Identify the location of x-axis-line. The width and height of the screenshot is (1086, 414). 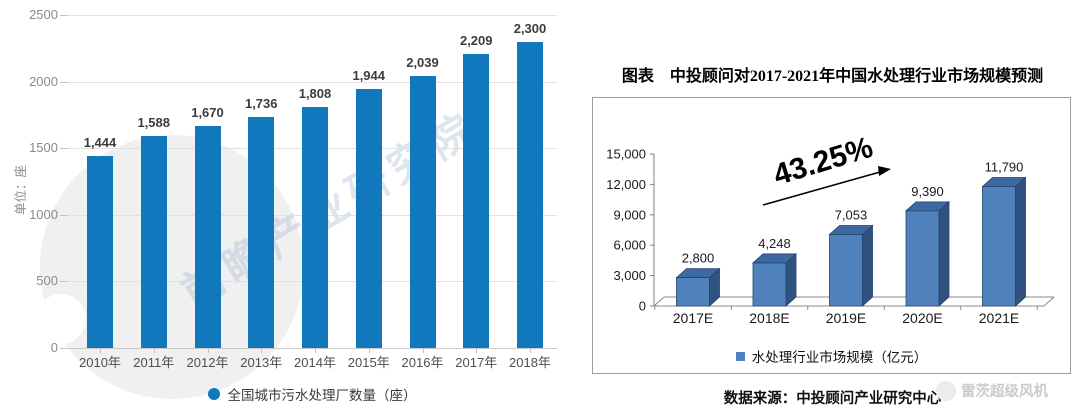
(312, 348).